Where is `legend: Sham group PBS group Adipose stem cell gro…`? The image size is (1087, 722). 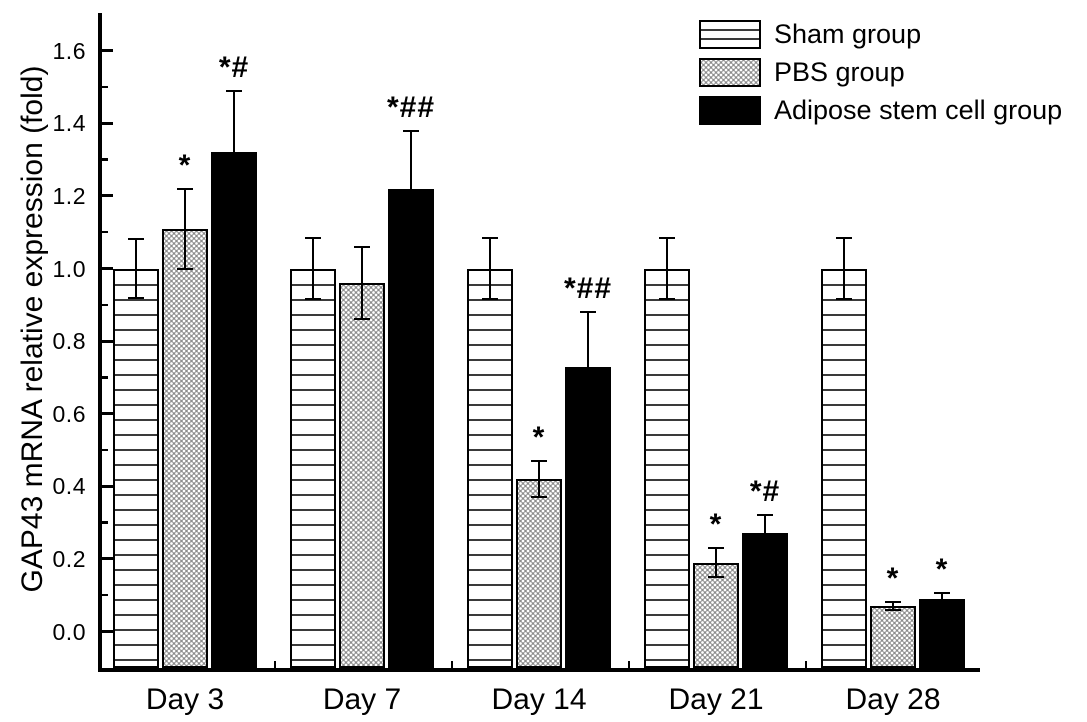 legend: Sham group PBS group Adipose stem cell gro… is located at coordinates (880, 72).